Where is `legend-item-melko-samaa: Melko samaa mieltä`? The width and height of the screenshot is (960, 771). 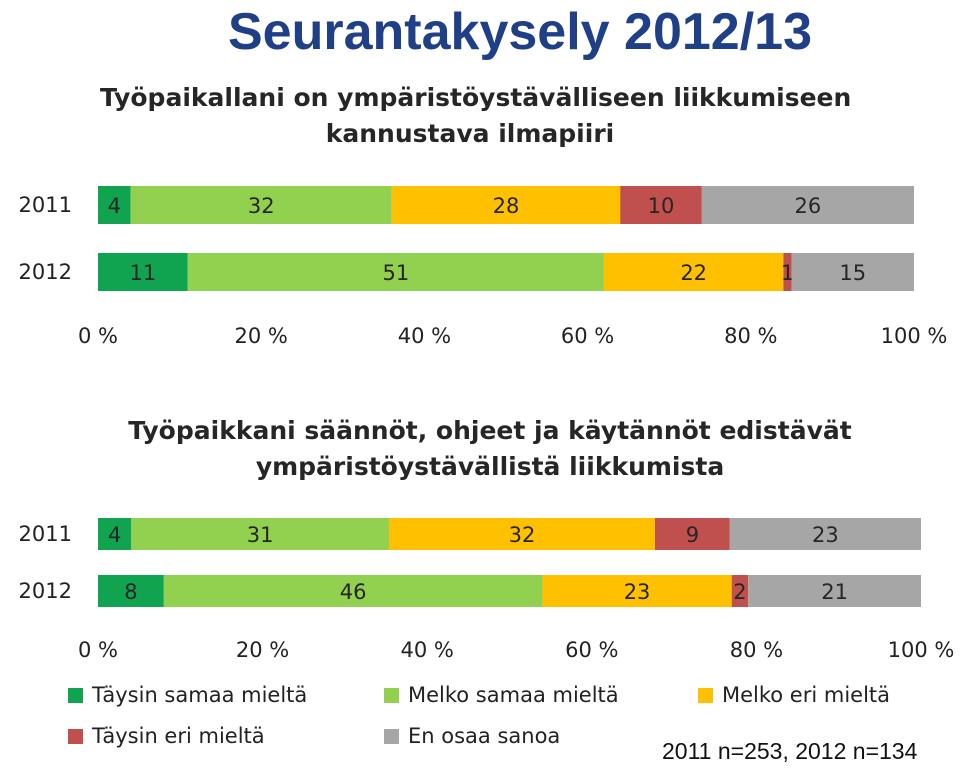
legend-item-melko-samaa: Melko samaa mieltä is located at coordinates (501, 695).